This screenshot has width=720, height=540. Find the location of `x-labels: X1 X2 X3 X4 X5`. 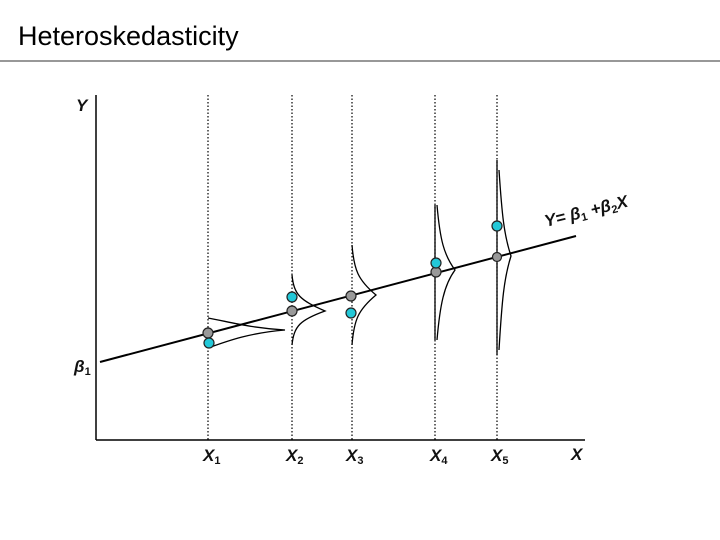

x-labels: X1 X2 X3 X4 X5 is located at coordinates (355, 456).